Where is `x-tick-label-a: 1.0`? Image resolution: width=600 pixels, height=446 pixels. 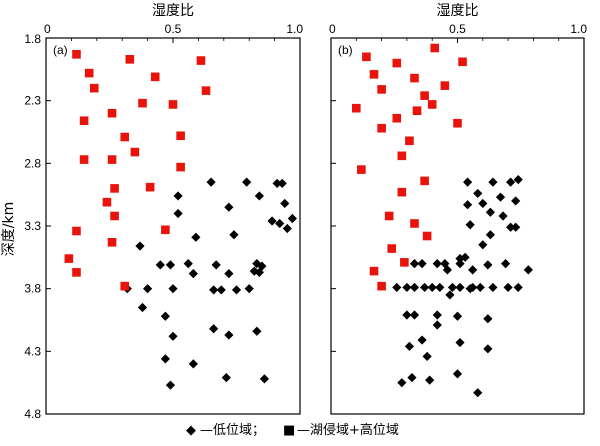
x-tick-label-a: 1.0 is located at coordinates (294, 29).